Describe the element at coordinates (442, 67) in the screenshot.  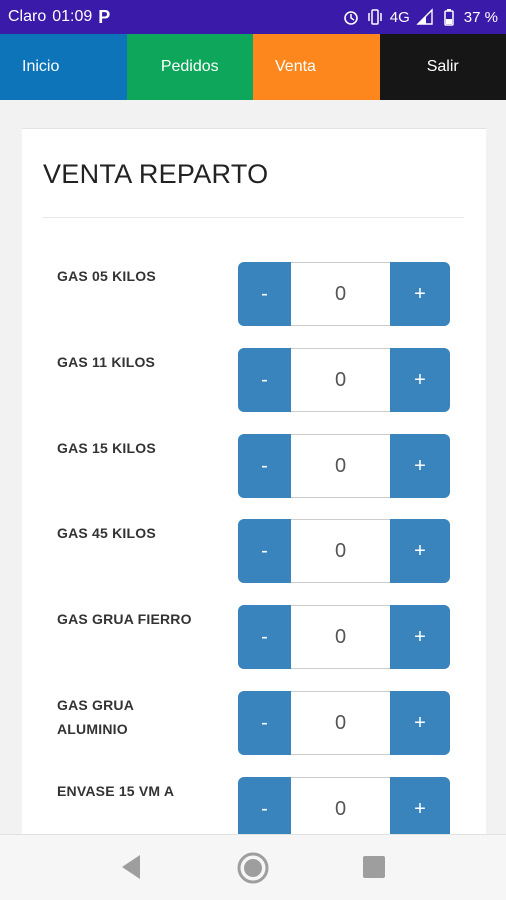
I see `nav-salir: Salir` at that location.